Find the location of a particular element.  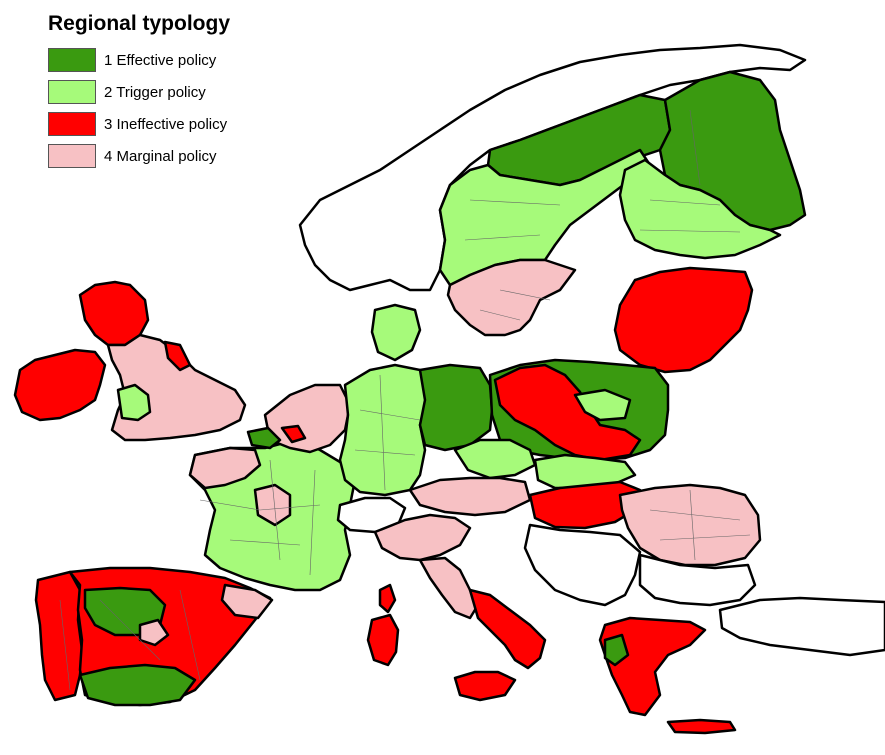

sweden-south-region is located at coordinates (511, 297).